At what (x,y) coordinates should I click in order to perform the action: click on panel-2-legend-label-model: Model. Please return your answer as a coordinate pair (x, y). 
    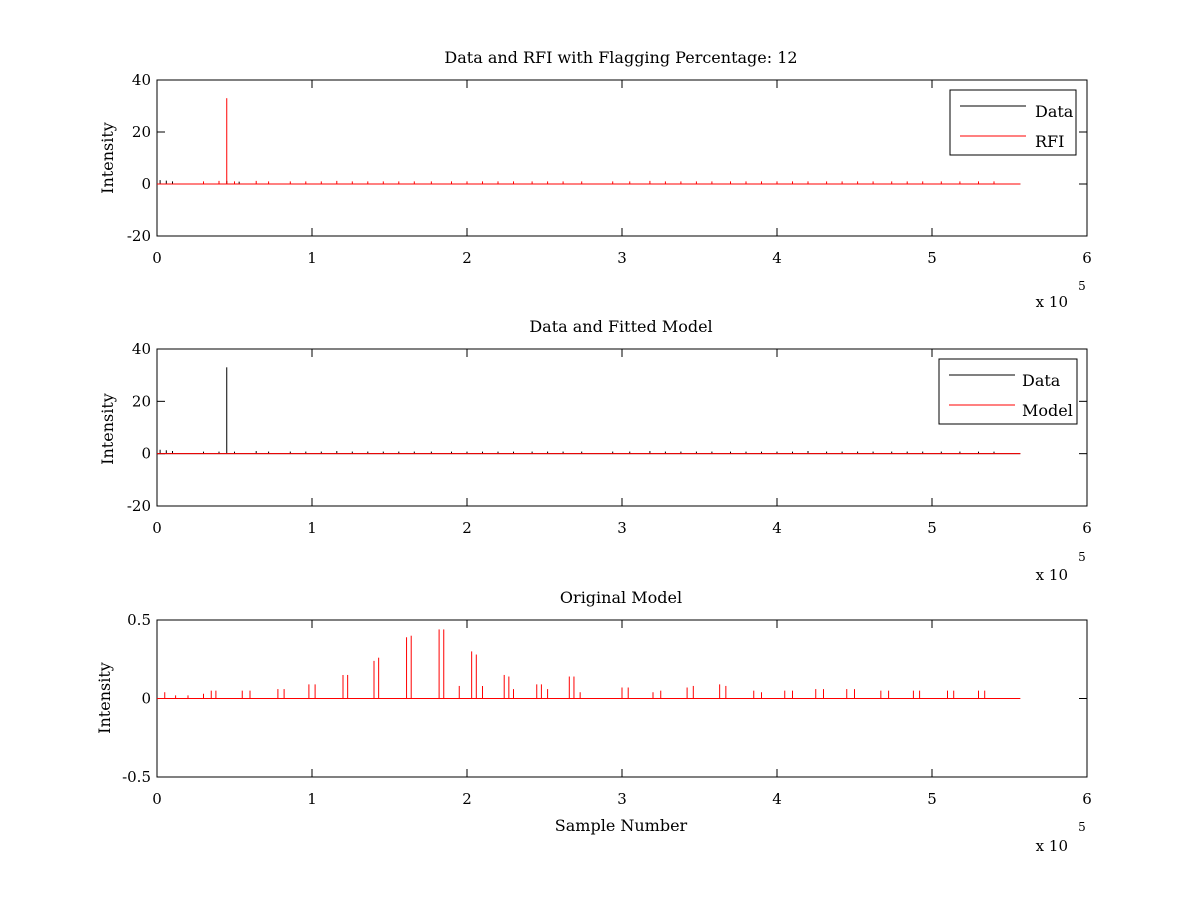
    Looking at the image, I should click on (1047, 410).